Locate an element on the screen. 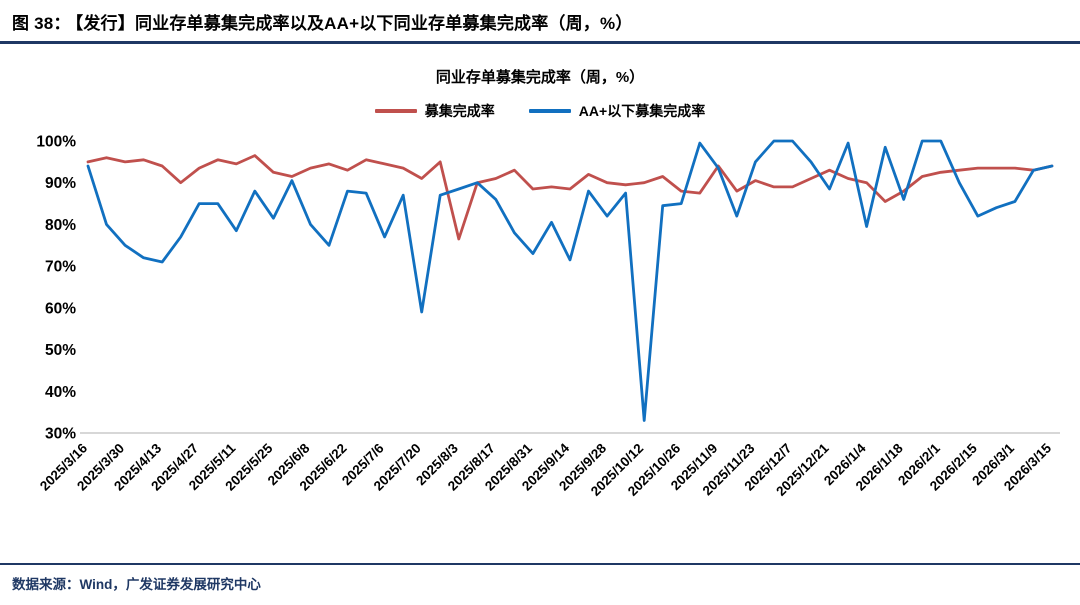 The width and height of the screenshot is (1080, 605). legend-item-completion-rate: 募集完成率 is located at coordinates (434, 111).